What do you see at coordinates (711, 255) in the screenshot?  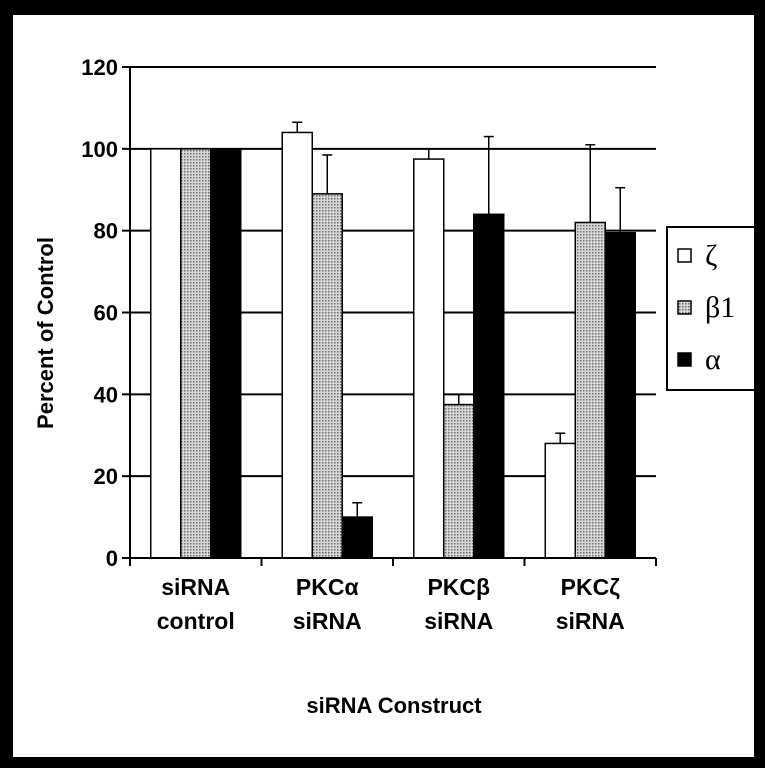 I see `legend-label: ζ` at bounding box center [711, 255].